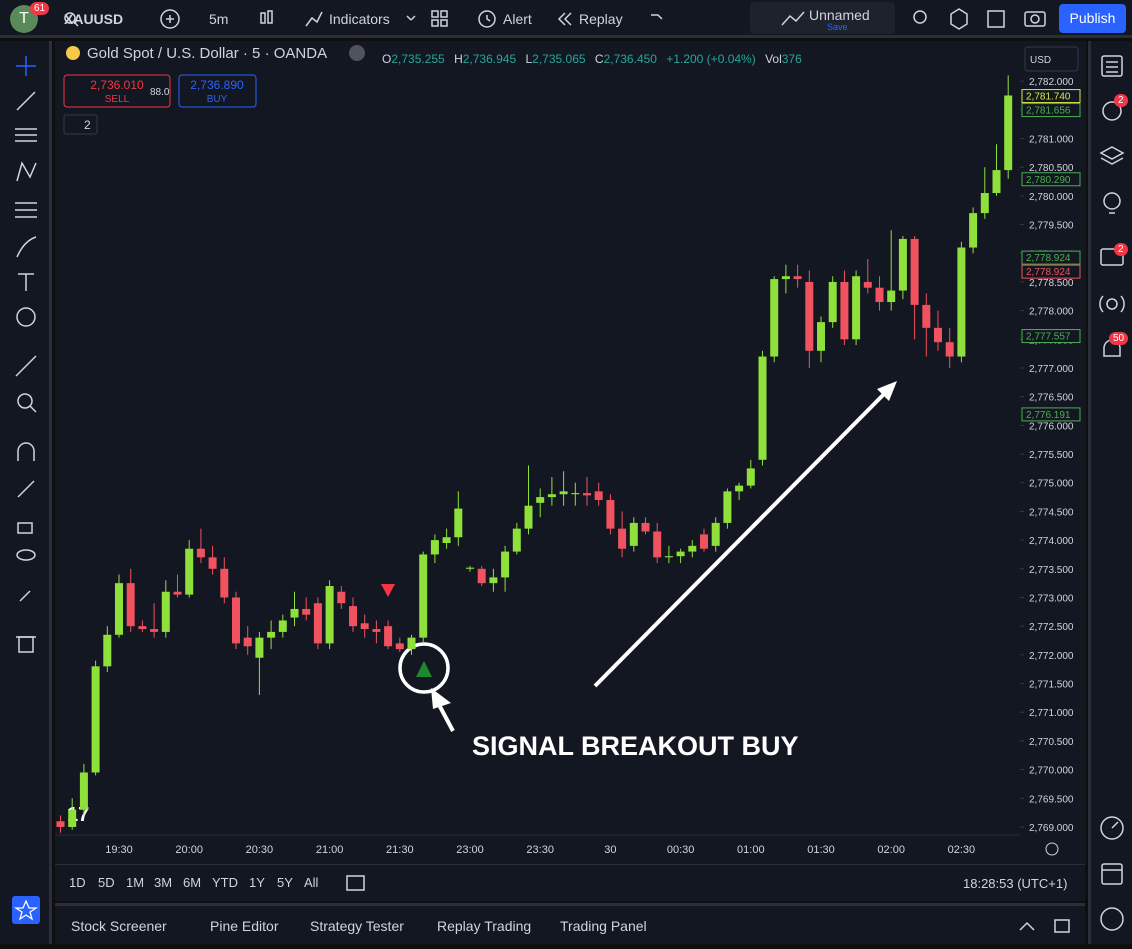  What do you see at coordinates (1051, 140) in the screenshot?
I see `y-tick-label: 2,781.000` at bounding box center [1051, 140].